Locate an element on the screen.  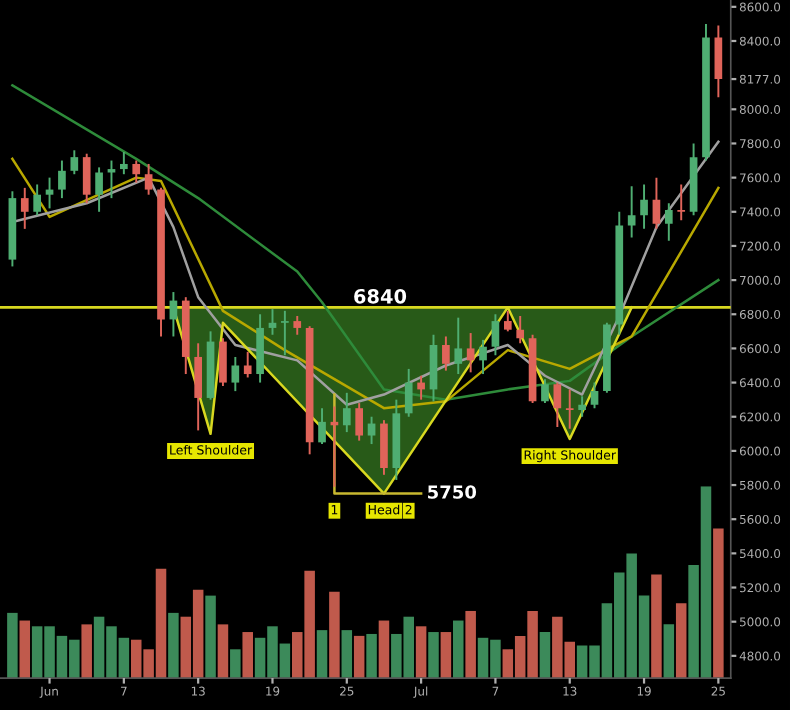
ref-line-label: 6840 is located at coordinates (380, 296).